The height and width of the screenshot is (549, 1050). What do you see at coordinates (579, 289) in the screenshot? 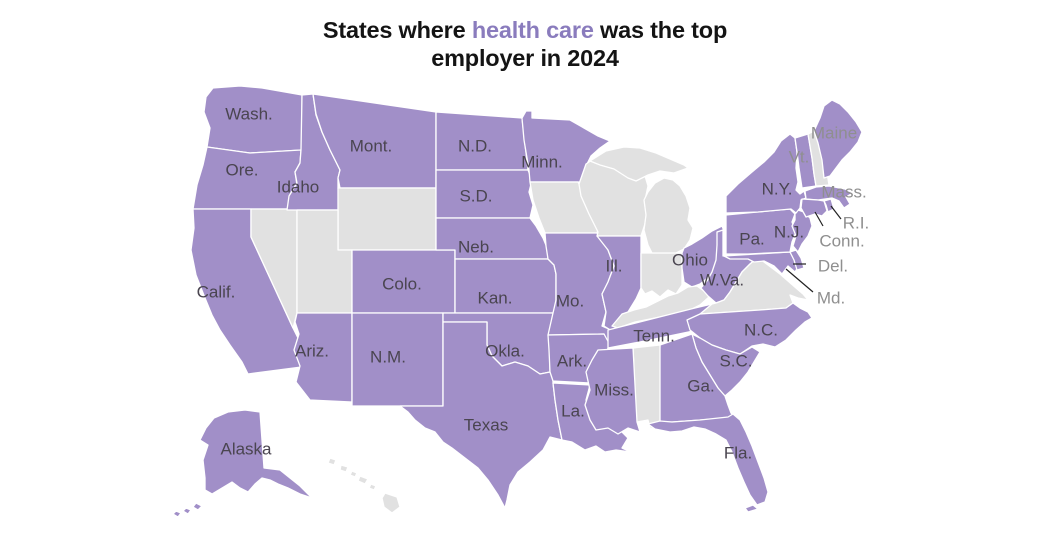
I see `state-mo` at bounding box center [579, 289].